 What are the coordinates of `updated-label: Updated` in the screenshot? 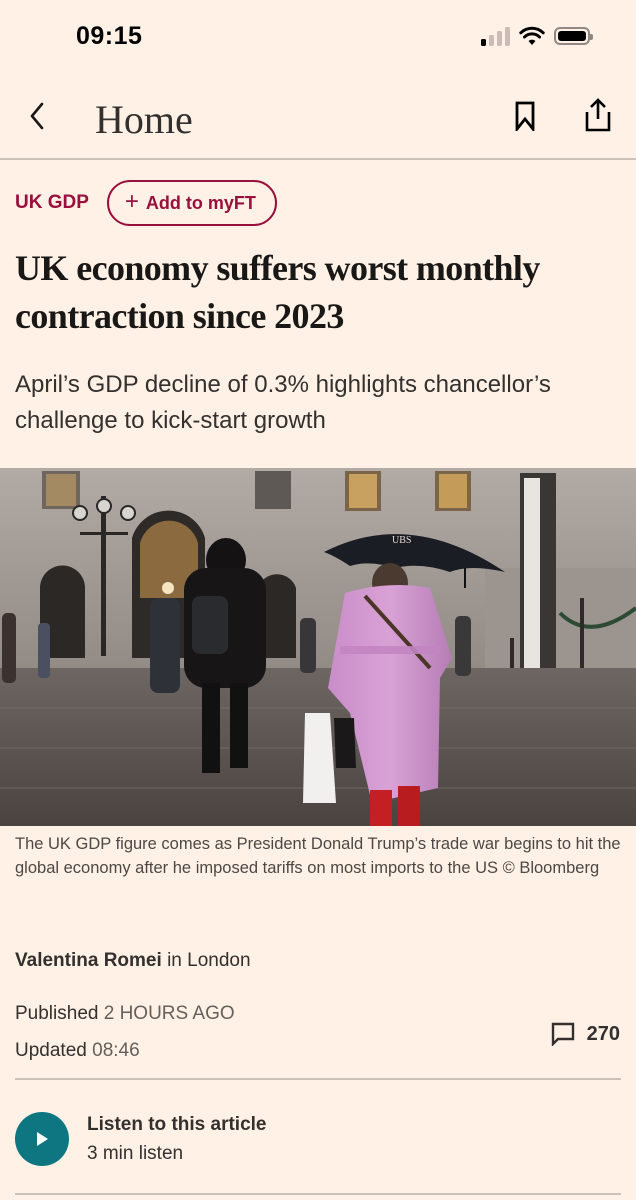 It's located at (51, 1050).